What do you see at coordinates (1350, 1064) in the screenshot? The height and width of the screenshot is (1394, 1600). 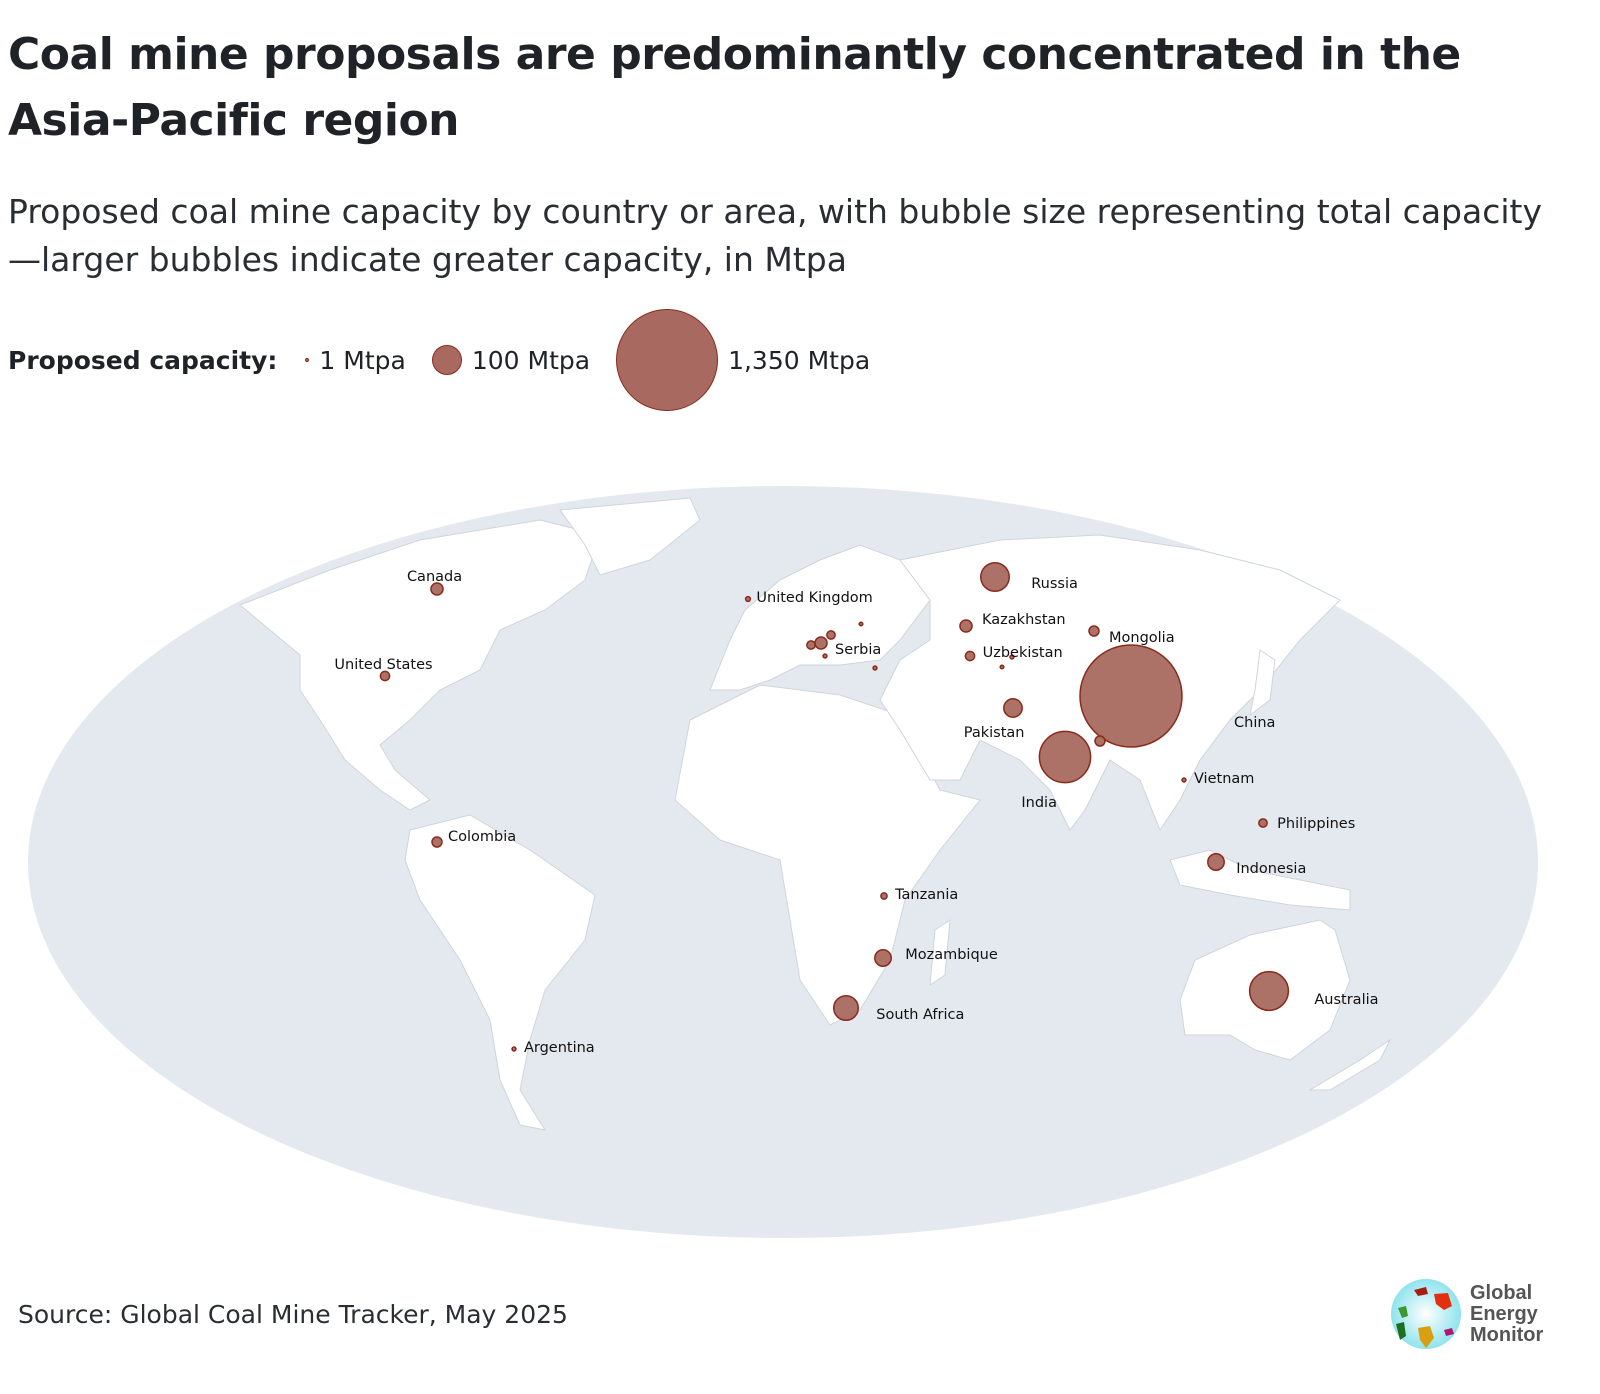 I see `new-zealand` at bounding box center [1350, 1064].